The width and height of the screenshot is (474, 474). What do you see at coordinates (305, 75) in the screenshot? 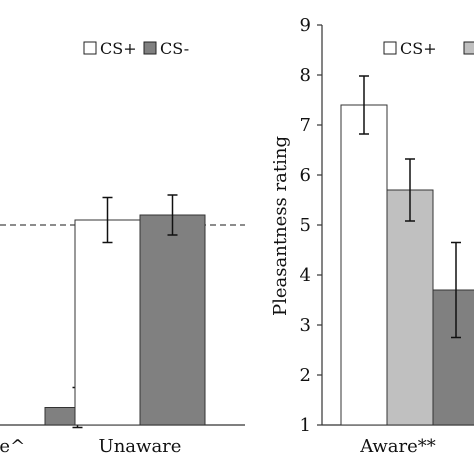
I see `y-tick-label-8: 8` at bounding box center [305, 75].